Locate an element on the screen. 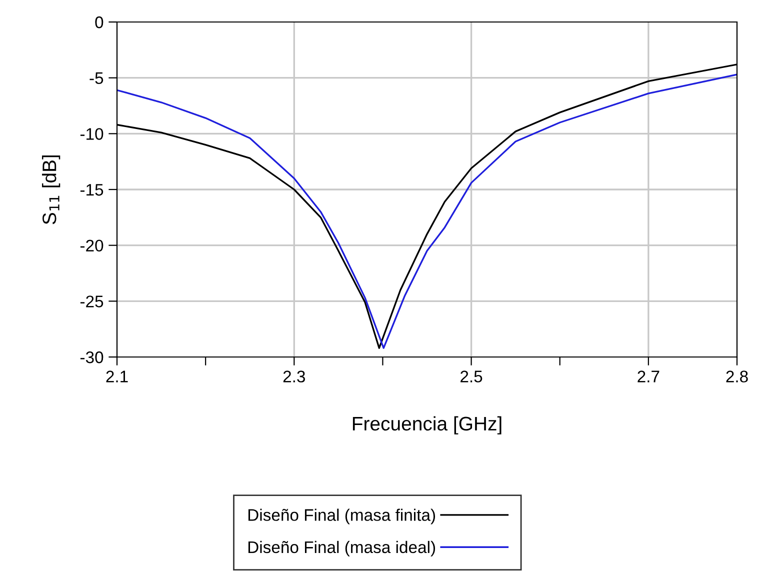  y-tick-label: -15 is located at coordinates (92, 190).